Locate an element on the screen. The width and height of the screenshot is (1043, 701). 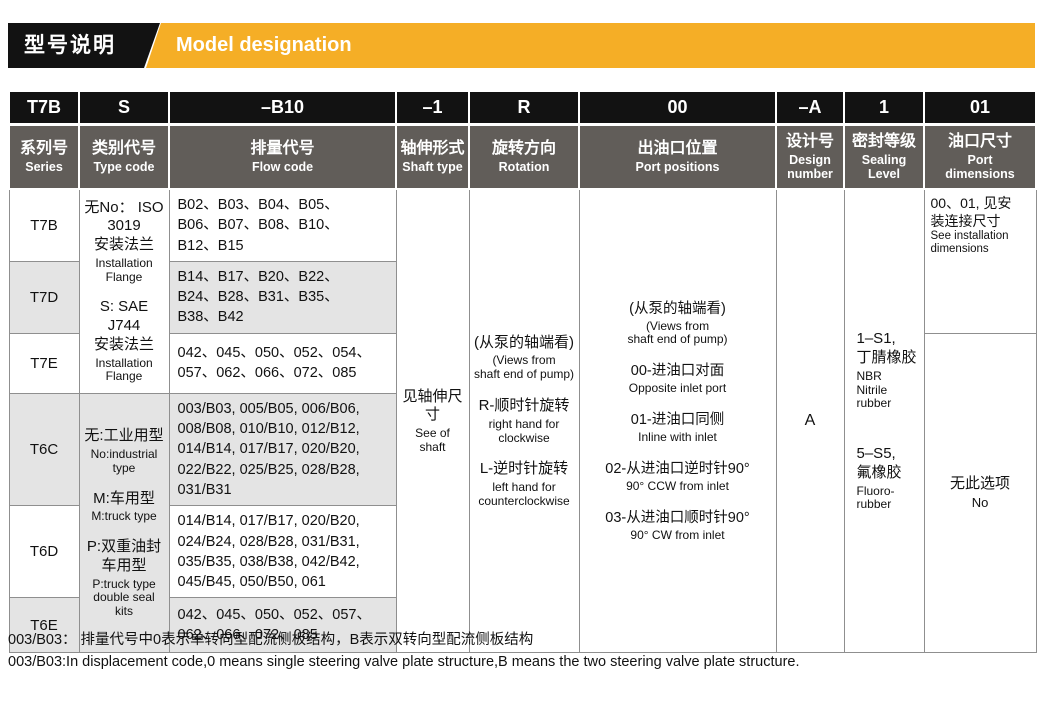
series-cell-t7e: T7E is located at coordinates (44, 363).